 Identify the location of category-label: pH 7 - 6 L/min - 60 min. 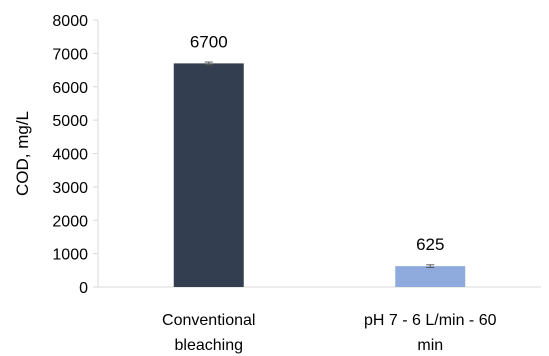
(430, 333).